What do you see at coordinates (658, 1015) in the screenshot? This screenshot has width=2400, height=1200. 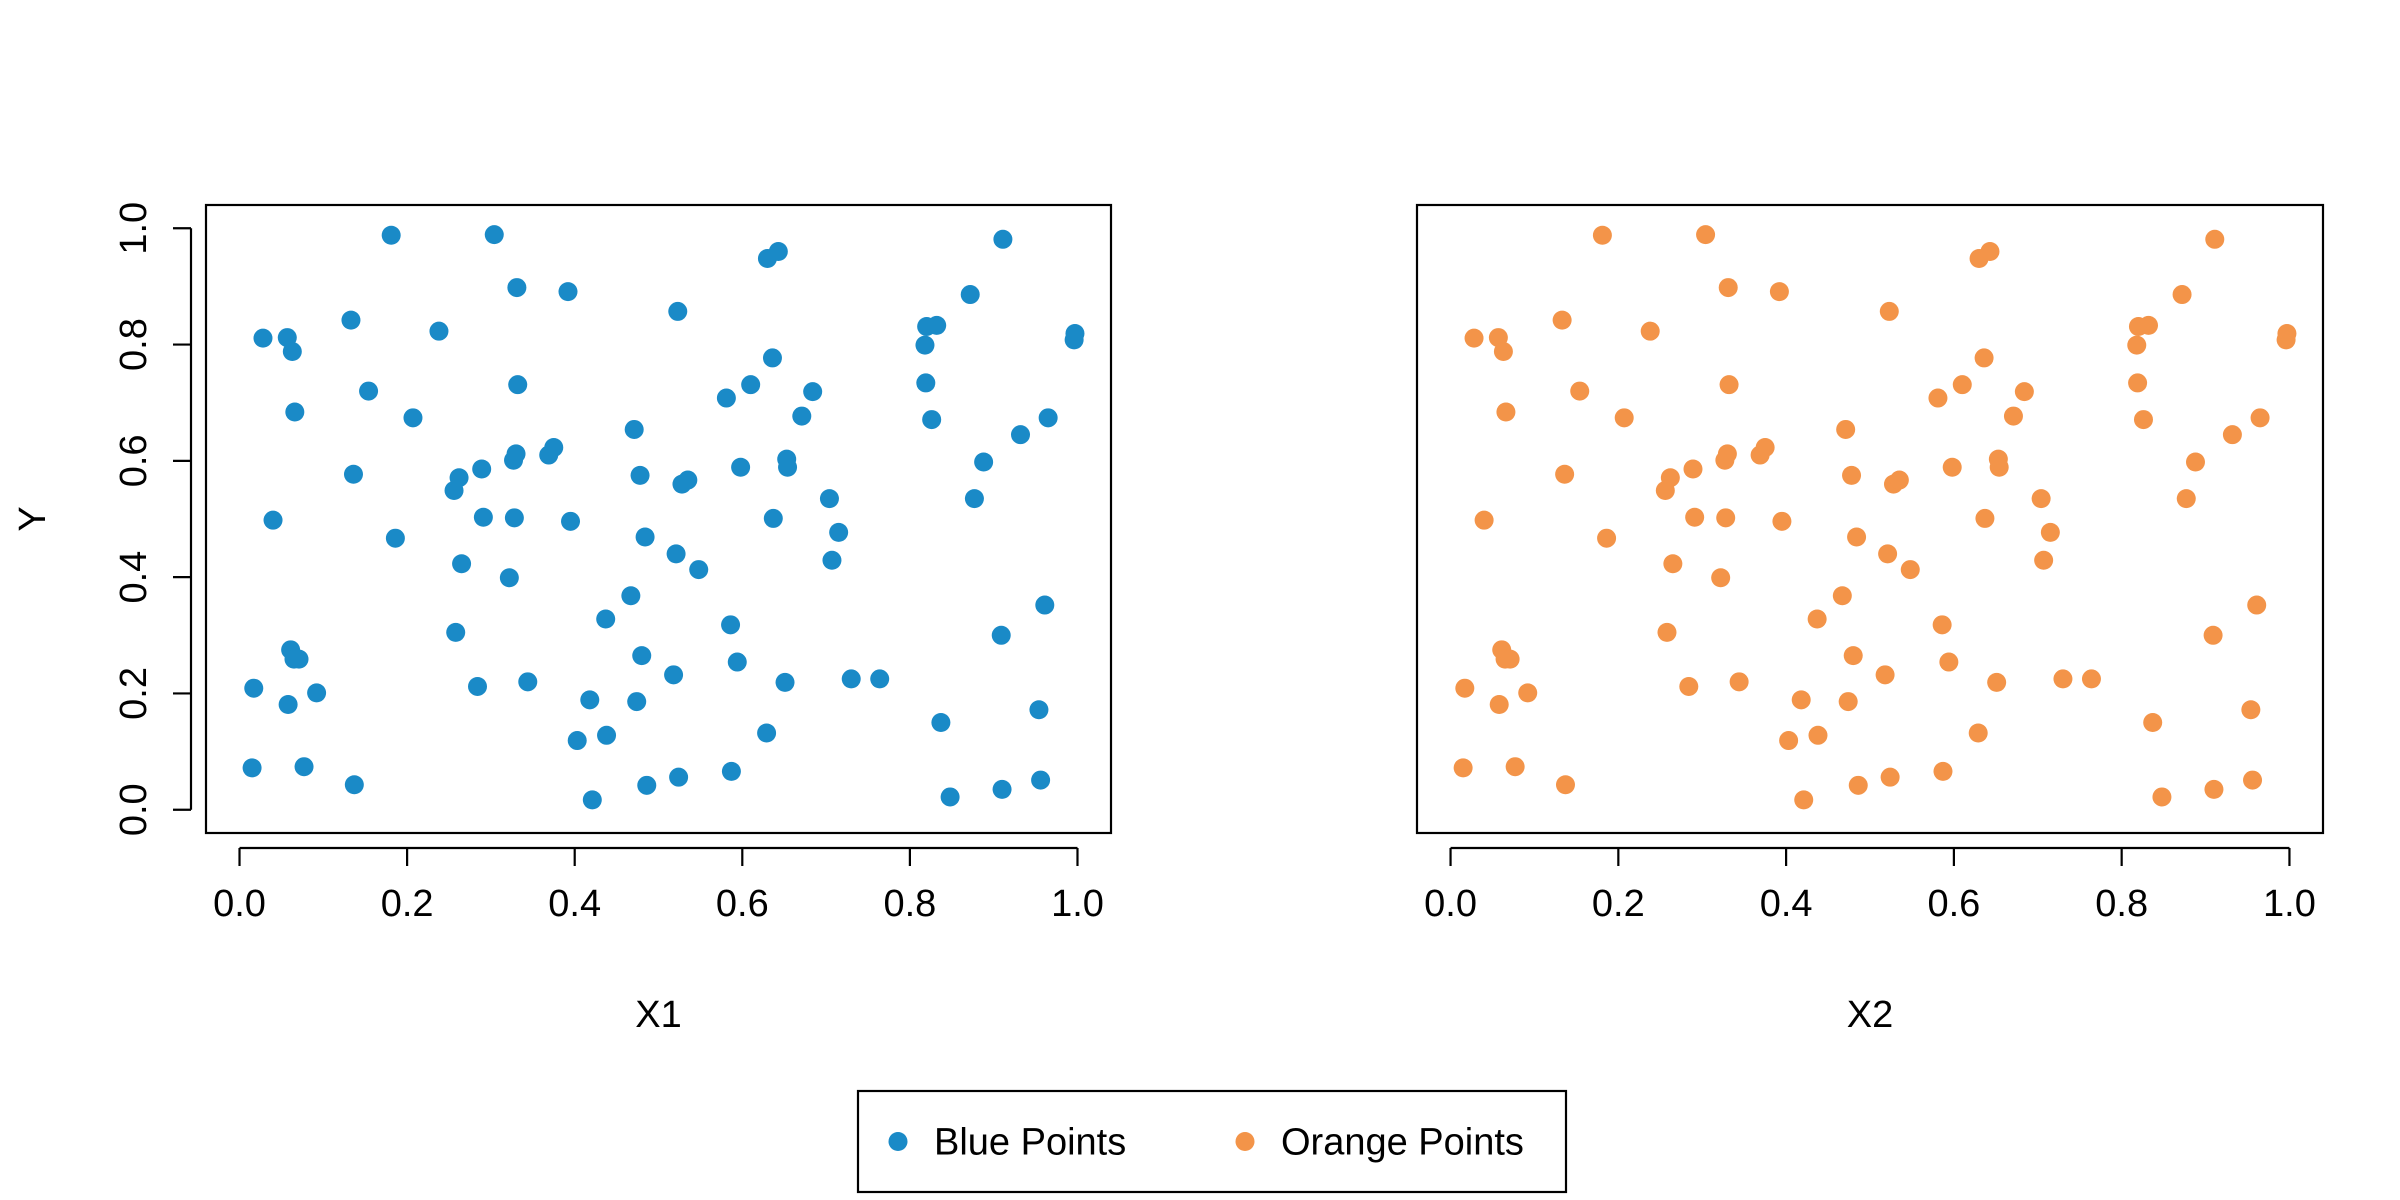 I see `x-axis-label: X1` at bounding box center [658, 1015].